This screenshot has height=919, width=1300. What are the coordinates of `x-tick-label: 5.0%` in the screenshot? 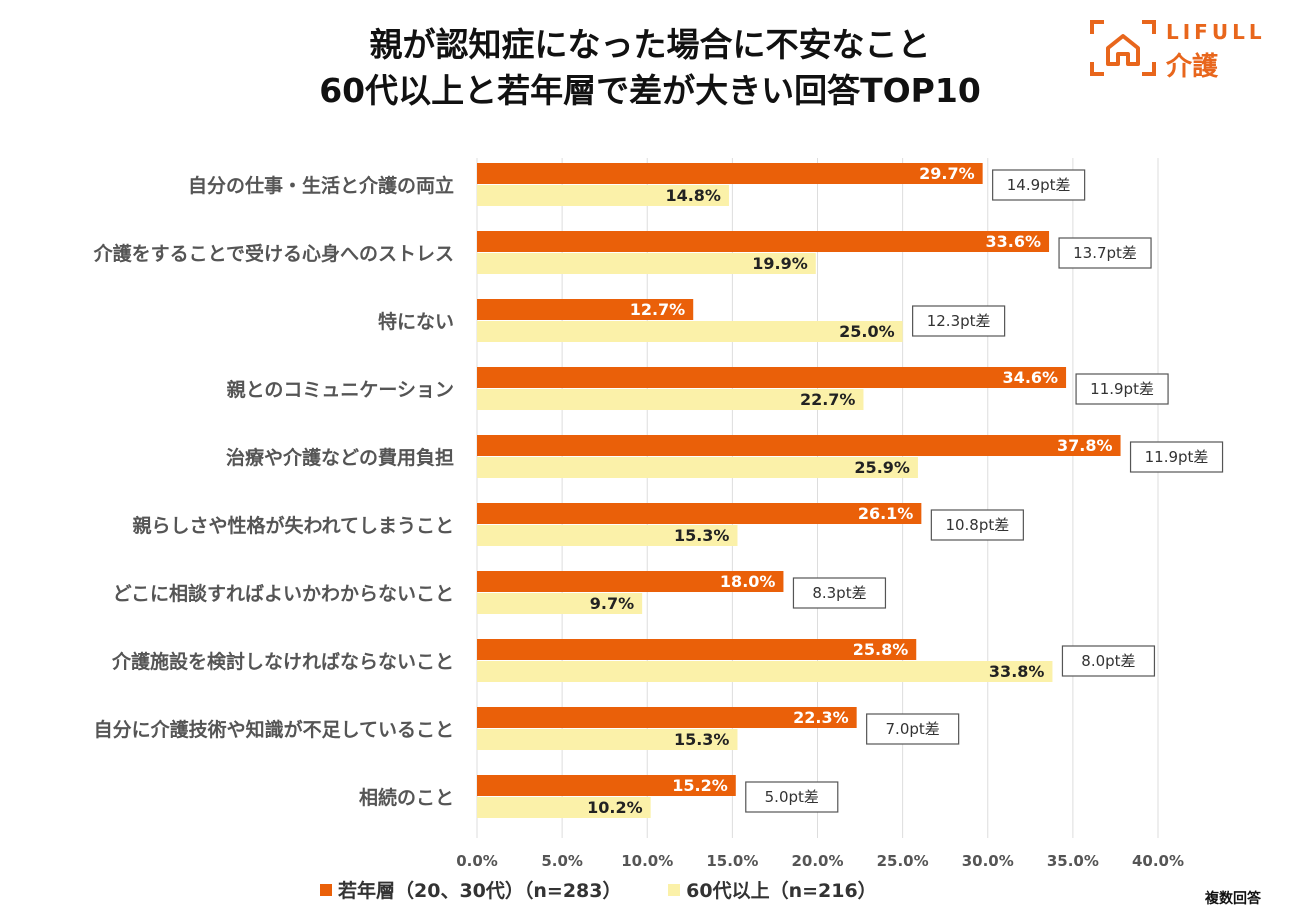 It's located at (562, 861).